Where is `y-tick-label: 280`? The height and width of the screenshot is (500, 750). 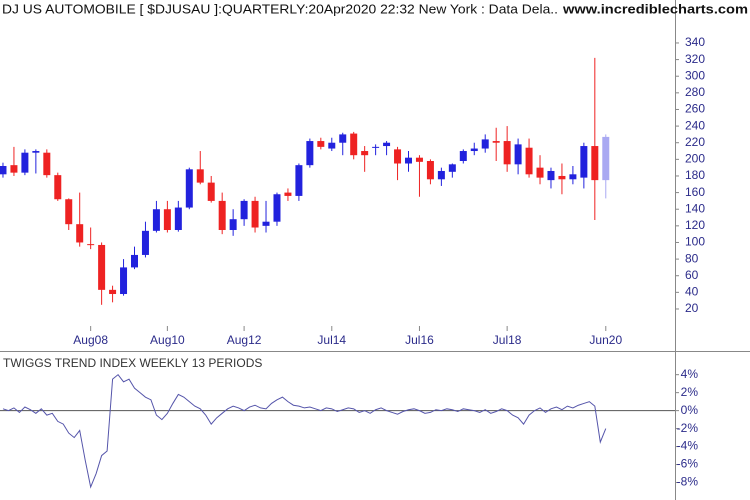 y-tick-label: 280 is located at coordinates (695, 92).